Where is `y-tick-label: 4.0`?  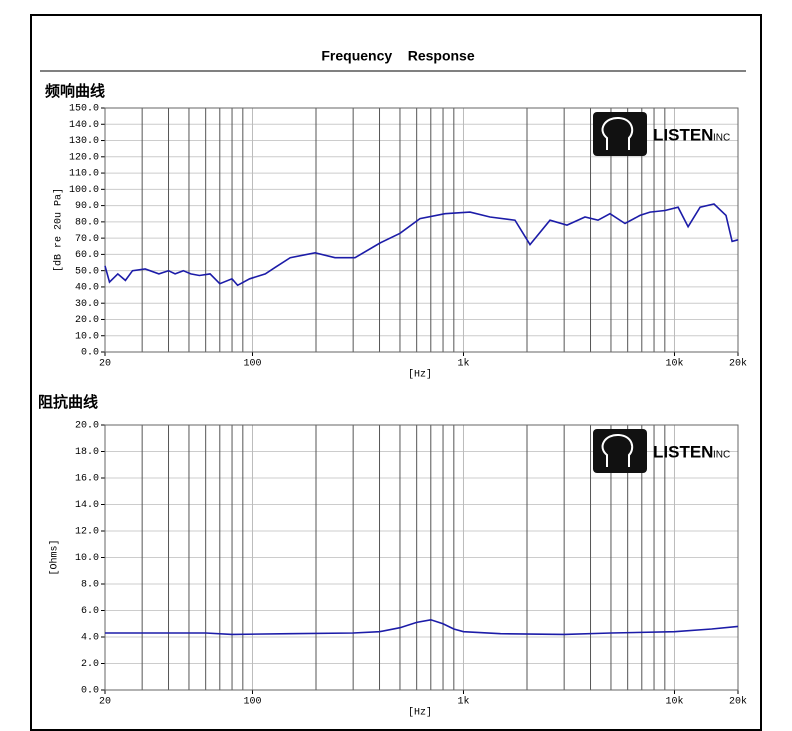 y-tick-label: 4.0 is located at coordinates (90, 638).